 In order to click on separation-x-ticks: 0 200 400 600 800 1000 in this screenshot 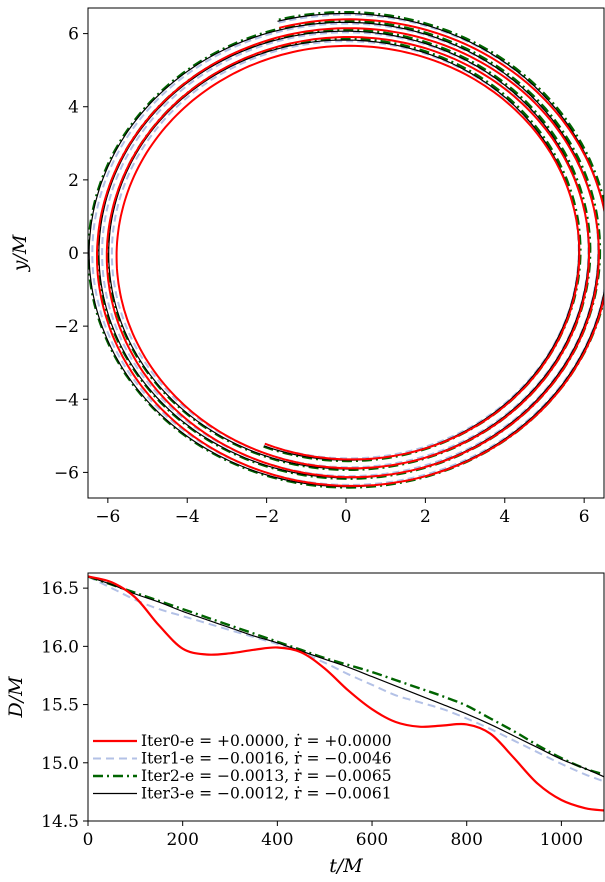, I will do `click(333, 835)`.